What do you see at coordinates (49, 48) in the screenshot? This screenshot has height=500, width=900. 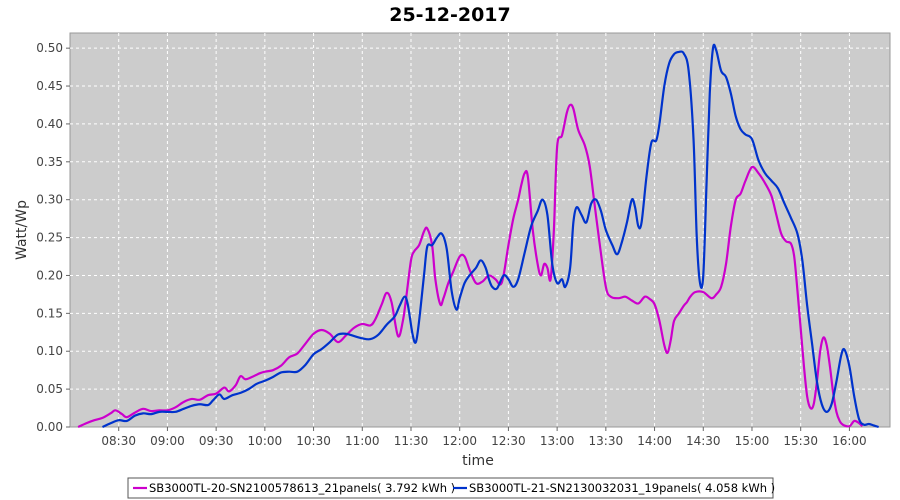 I see `y-tick-label: 0.50` at bounding box center [49, 48].